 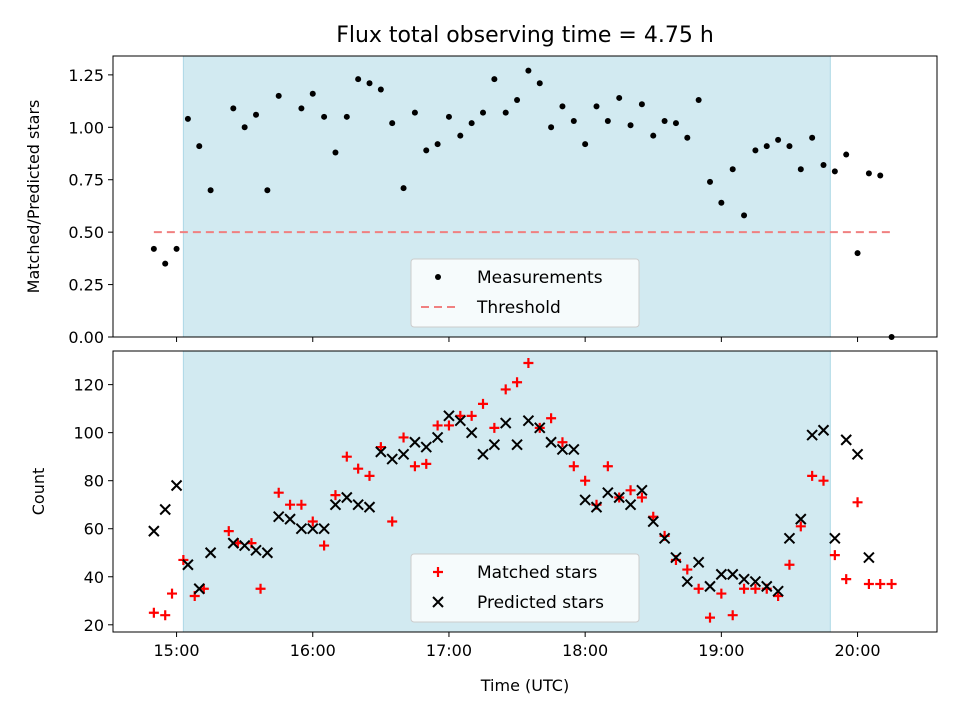 What do you see at coordinates (857, 650) in the screenshot?
I see `x-tick-label: 20:00` at bounding box center [857, 650].